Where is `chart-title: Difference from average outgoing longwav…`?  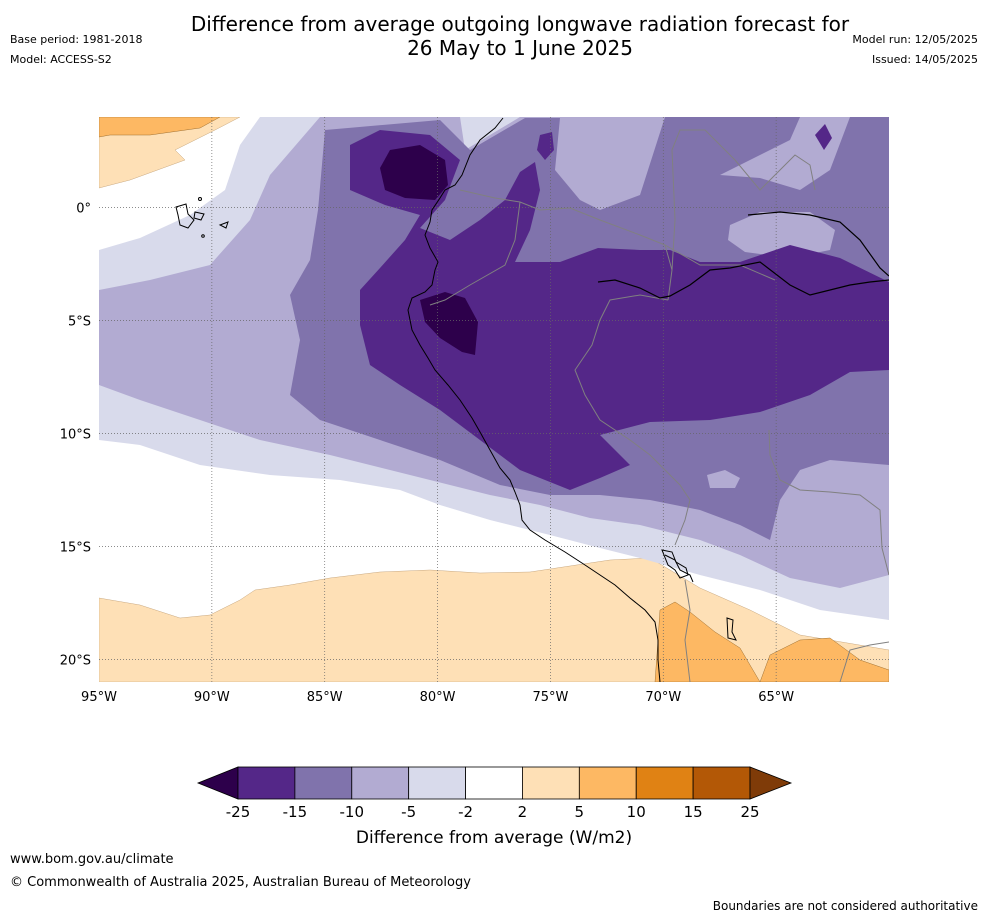 chart-title: Difference from average outgoing longwav… is located at coordinates (520, 36).